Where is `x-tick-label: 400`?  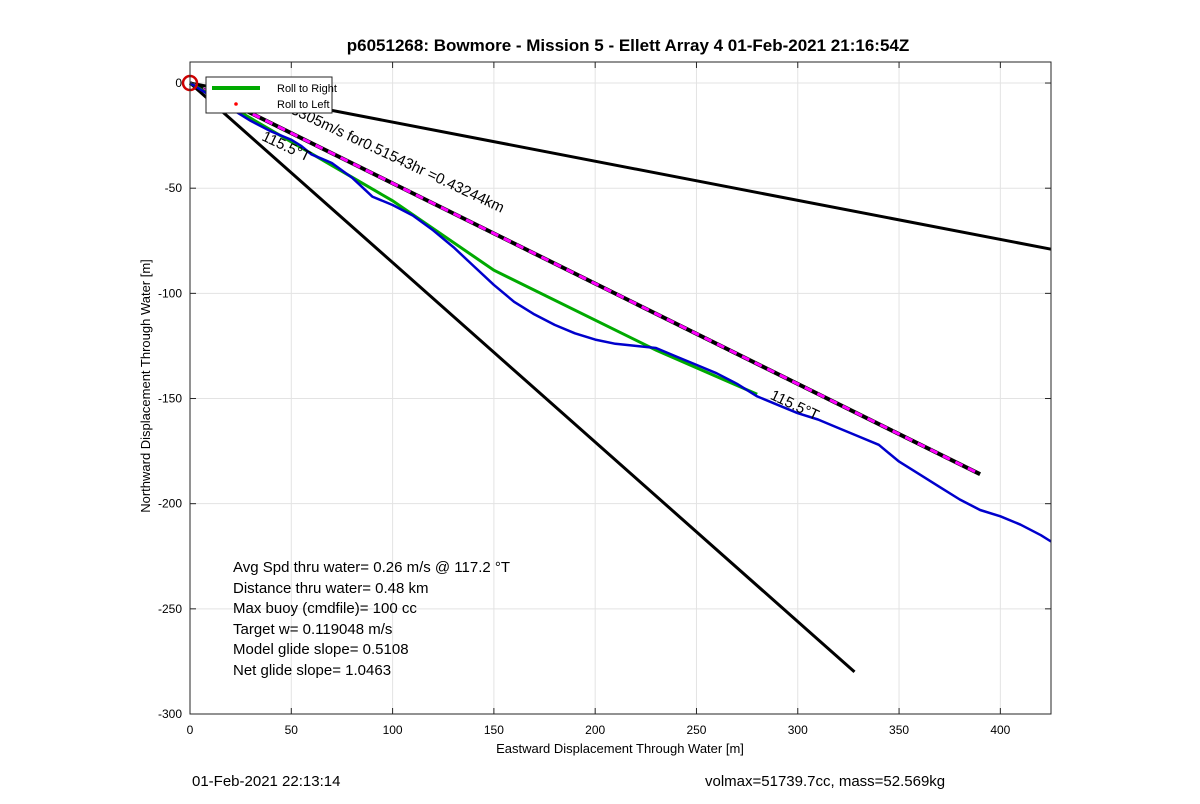 x-tick-label: 400 is located at coordinates (1000, 730).